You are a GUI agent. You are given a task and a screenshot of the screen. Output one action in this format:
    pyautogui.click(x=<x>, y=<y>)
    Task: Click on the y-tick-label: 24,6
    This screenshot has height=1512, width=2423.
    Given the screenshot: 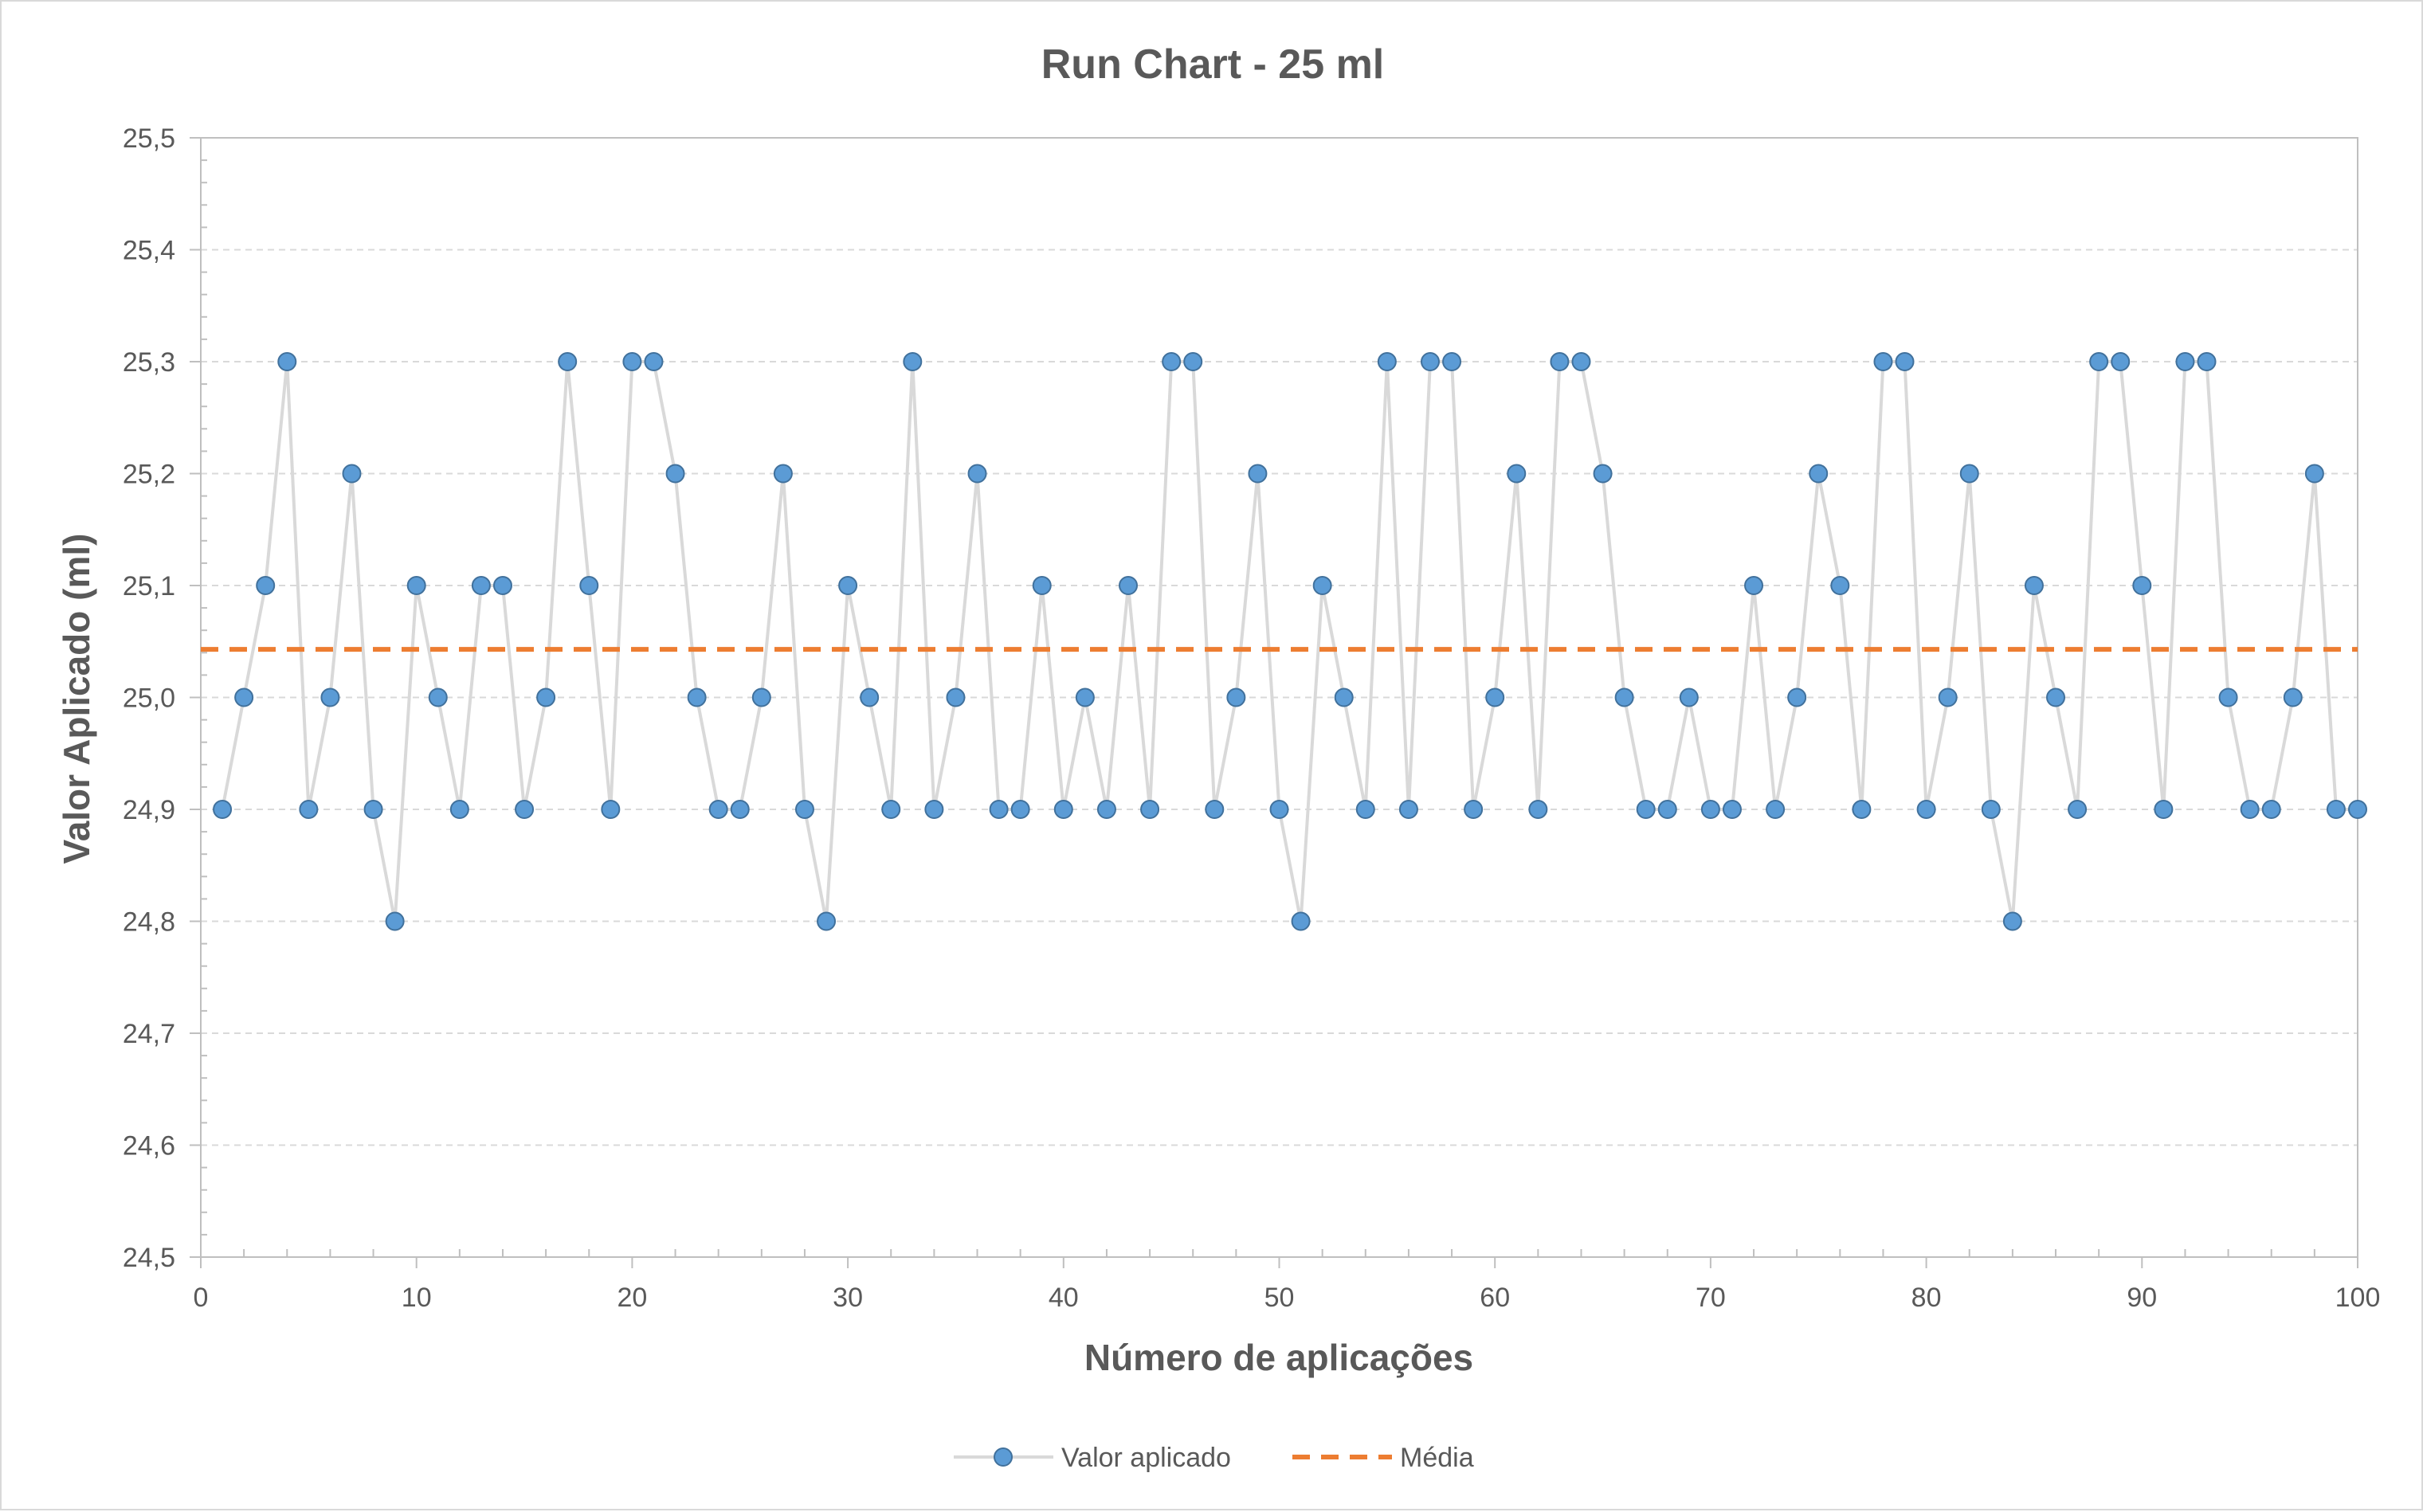 What is the action you would take?
    pyautogui.click(x=149, y=1146)
    